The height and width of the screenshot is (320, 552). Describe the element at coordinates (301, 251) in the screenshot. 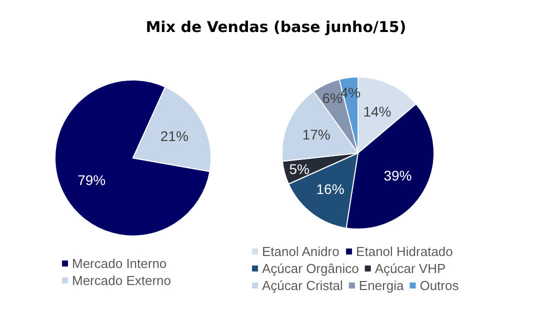

I see `legend-label: Etanol Anidro` at that location.